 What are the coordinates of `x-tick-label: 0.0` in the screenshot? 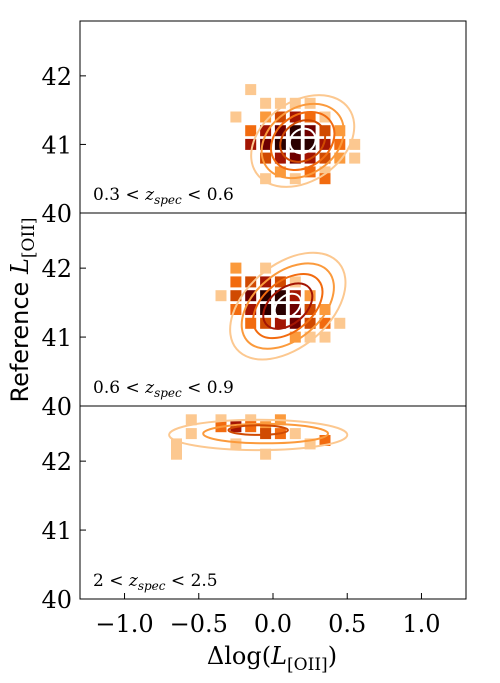 It's located at (273, 624).